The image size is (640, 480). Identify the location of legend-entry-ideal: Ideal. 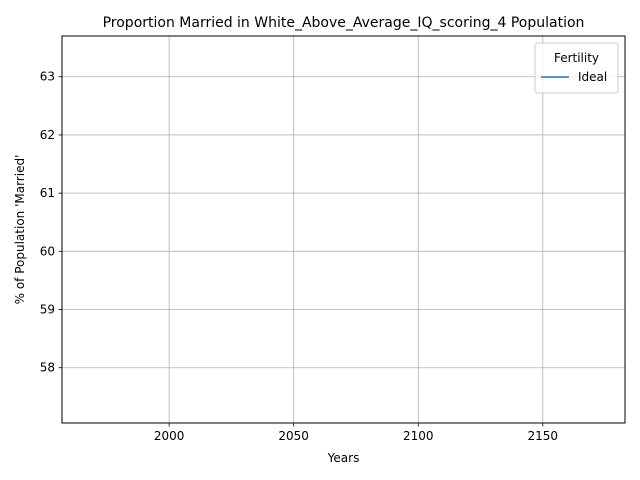
(592, 77).